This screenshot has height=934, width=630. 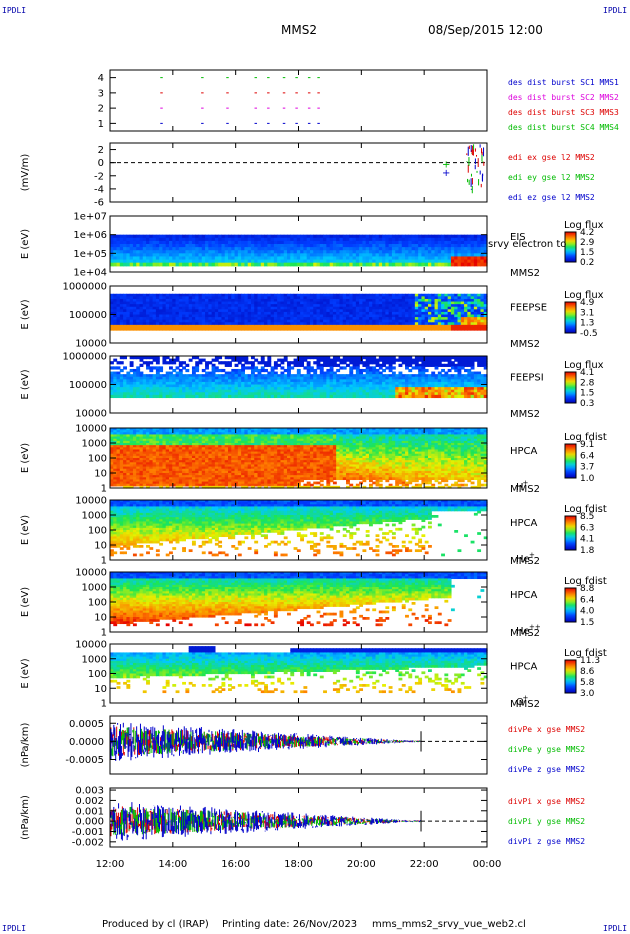 I want to click on feepse-spacecraft-label: MMS2, so click(x=525, y=344).